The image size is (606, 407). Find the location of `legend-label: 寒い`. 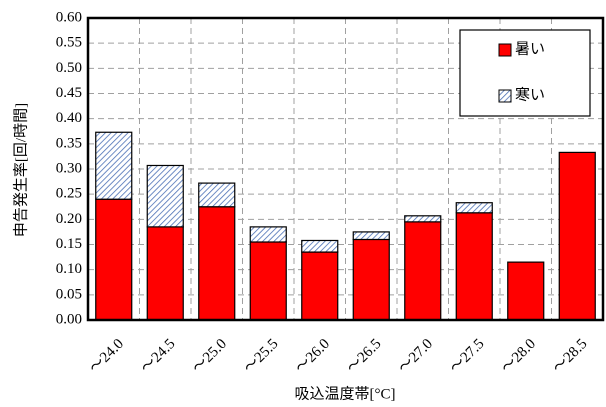

legend-label: 寒い is located at coordinates (530, 94).